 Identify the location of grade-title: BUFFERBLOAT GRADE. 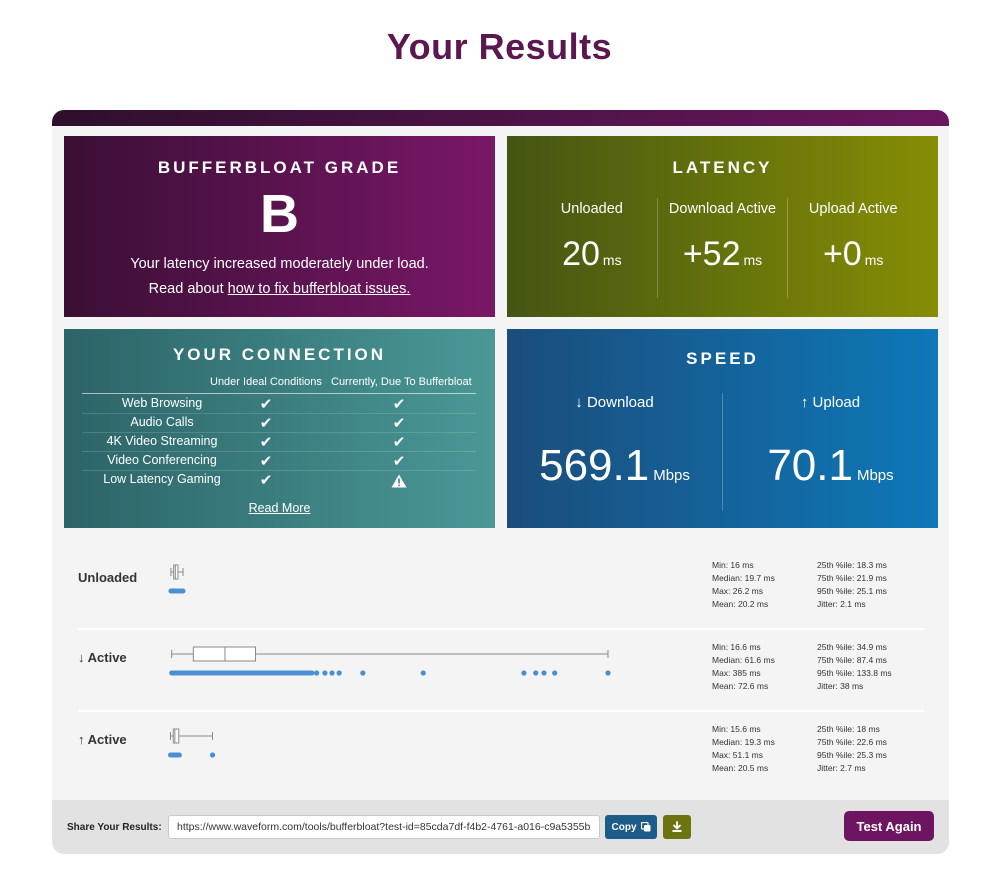
(279, 167).